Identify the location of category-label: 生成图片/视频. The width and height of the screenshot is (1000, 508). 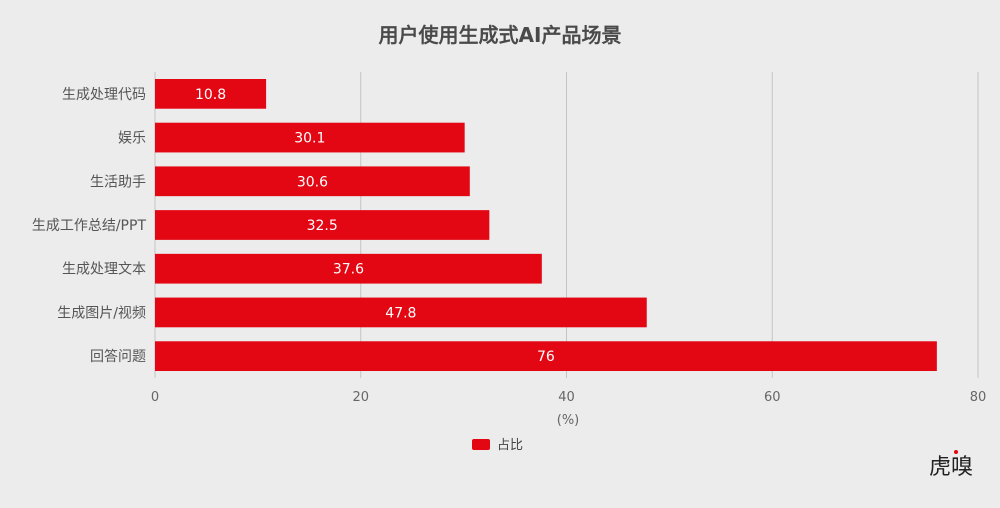
(101, 313).